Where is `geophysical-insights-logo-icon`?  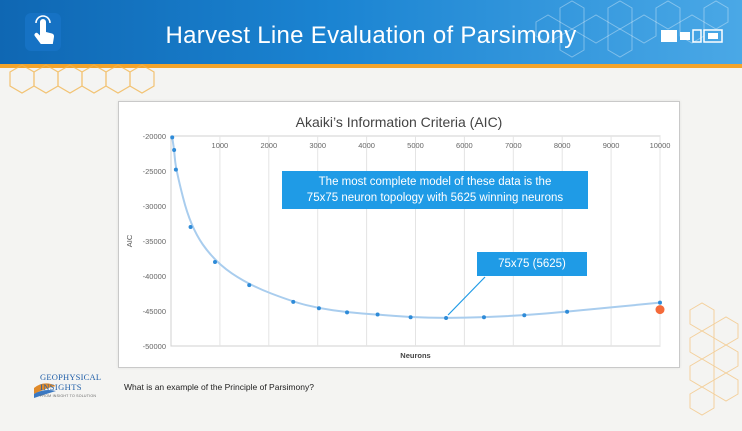 geophysical-insights-logo-icon is located at coordinates (45, 390).